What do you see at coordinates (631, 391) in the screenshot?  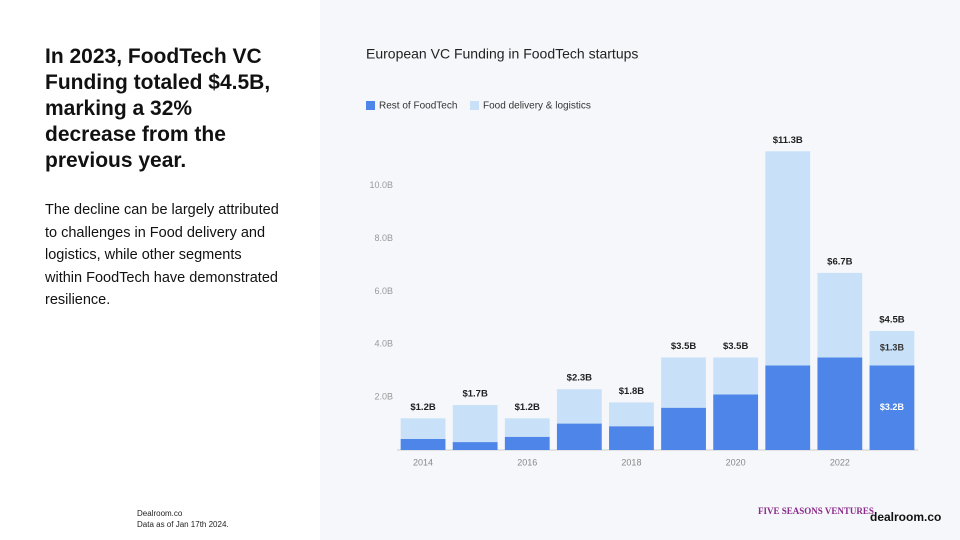 I see `total-label: $1.8B` at bounding box center [631, 391].